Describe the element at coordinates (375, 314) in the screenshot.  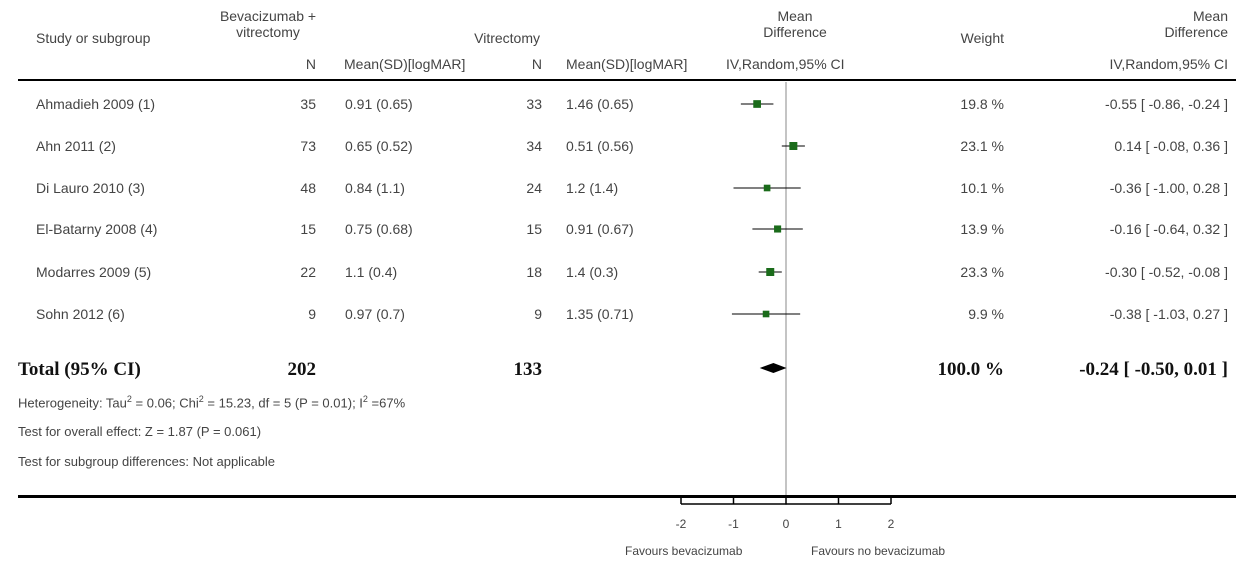
I see `study-mean1: 0.97 (0.7)` at that location.